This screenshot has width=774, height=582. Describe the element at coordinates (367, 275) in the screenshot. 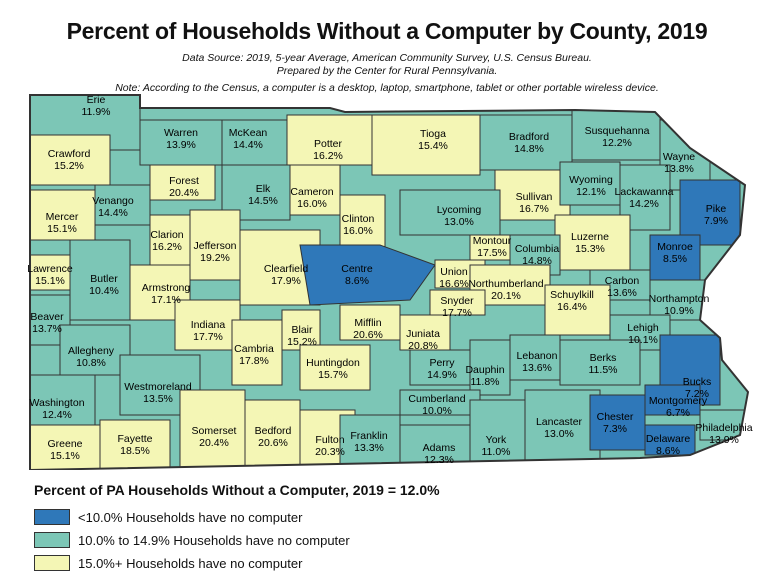

I see `county-centre` at that location.